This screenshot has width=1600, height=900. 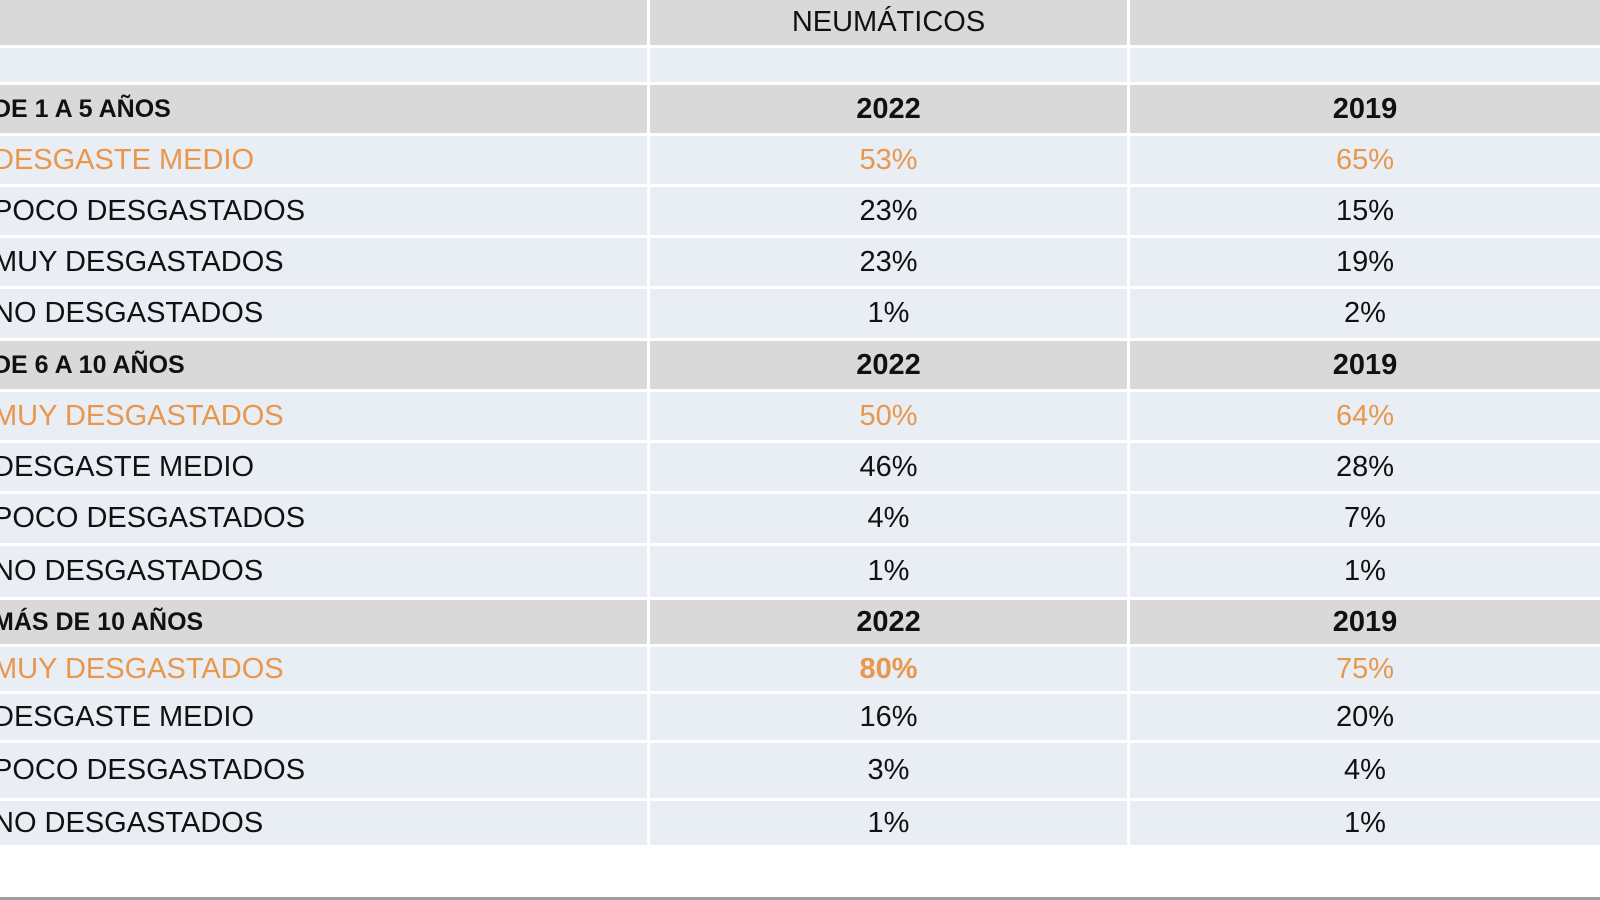 What do you see at coordinates (1365, 313) in the screenshot?
I see `value-2019: 2%` at bounding box center [1365, 313].